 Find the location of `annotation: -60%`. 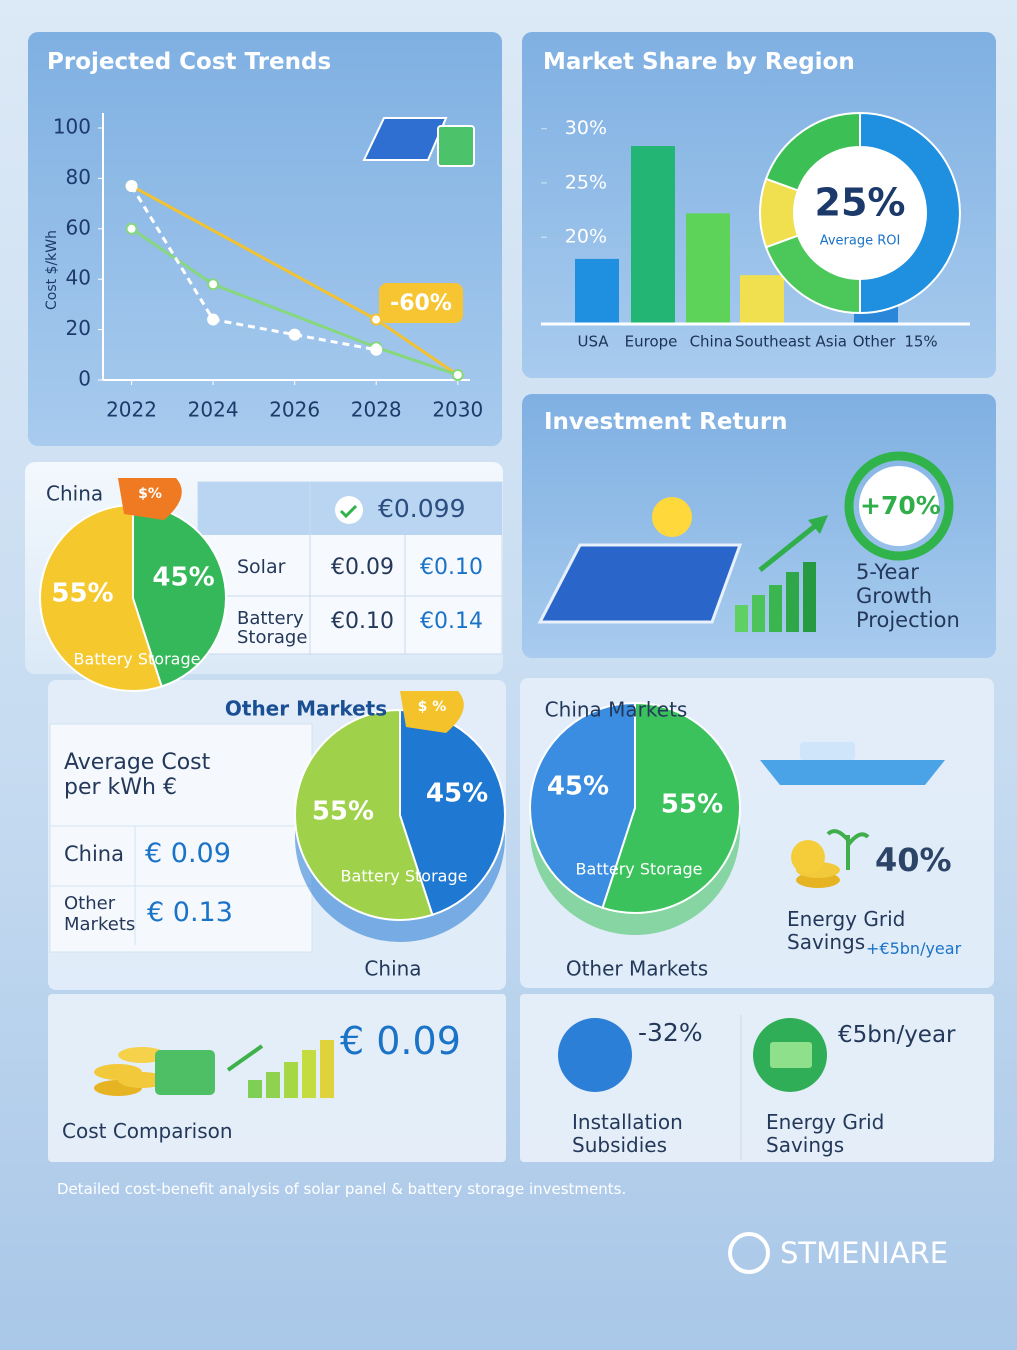

annotation: -60% is located at coordinates (421, 303).